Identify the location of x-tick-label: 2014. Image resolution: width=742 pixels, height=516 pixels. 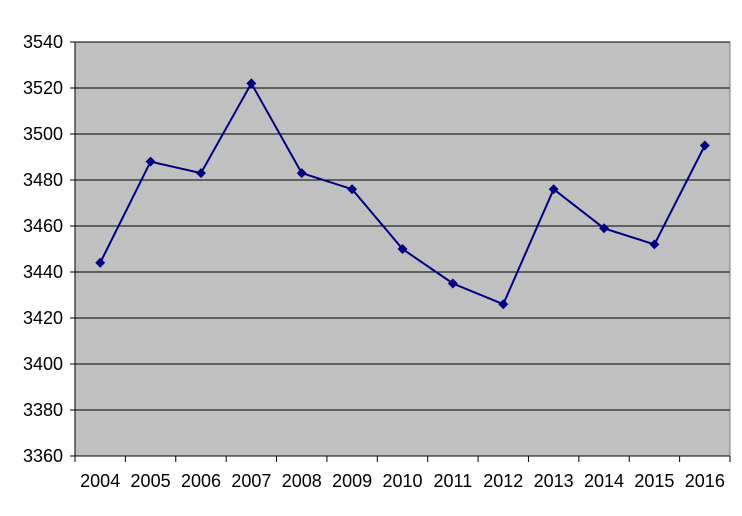
(604, 481).